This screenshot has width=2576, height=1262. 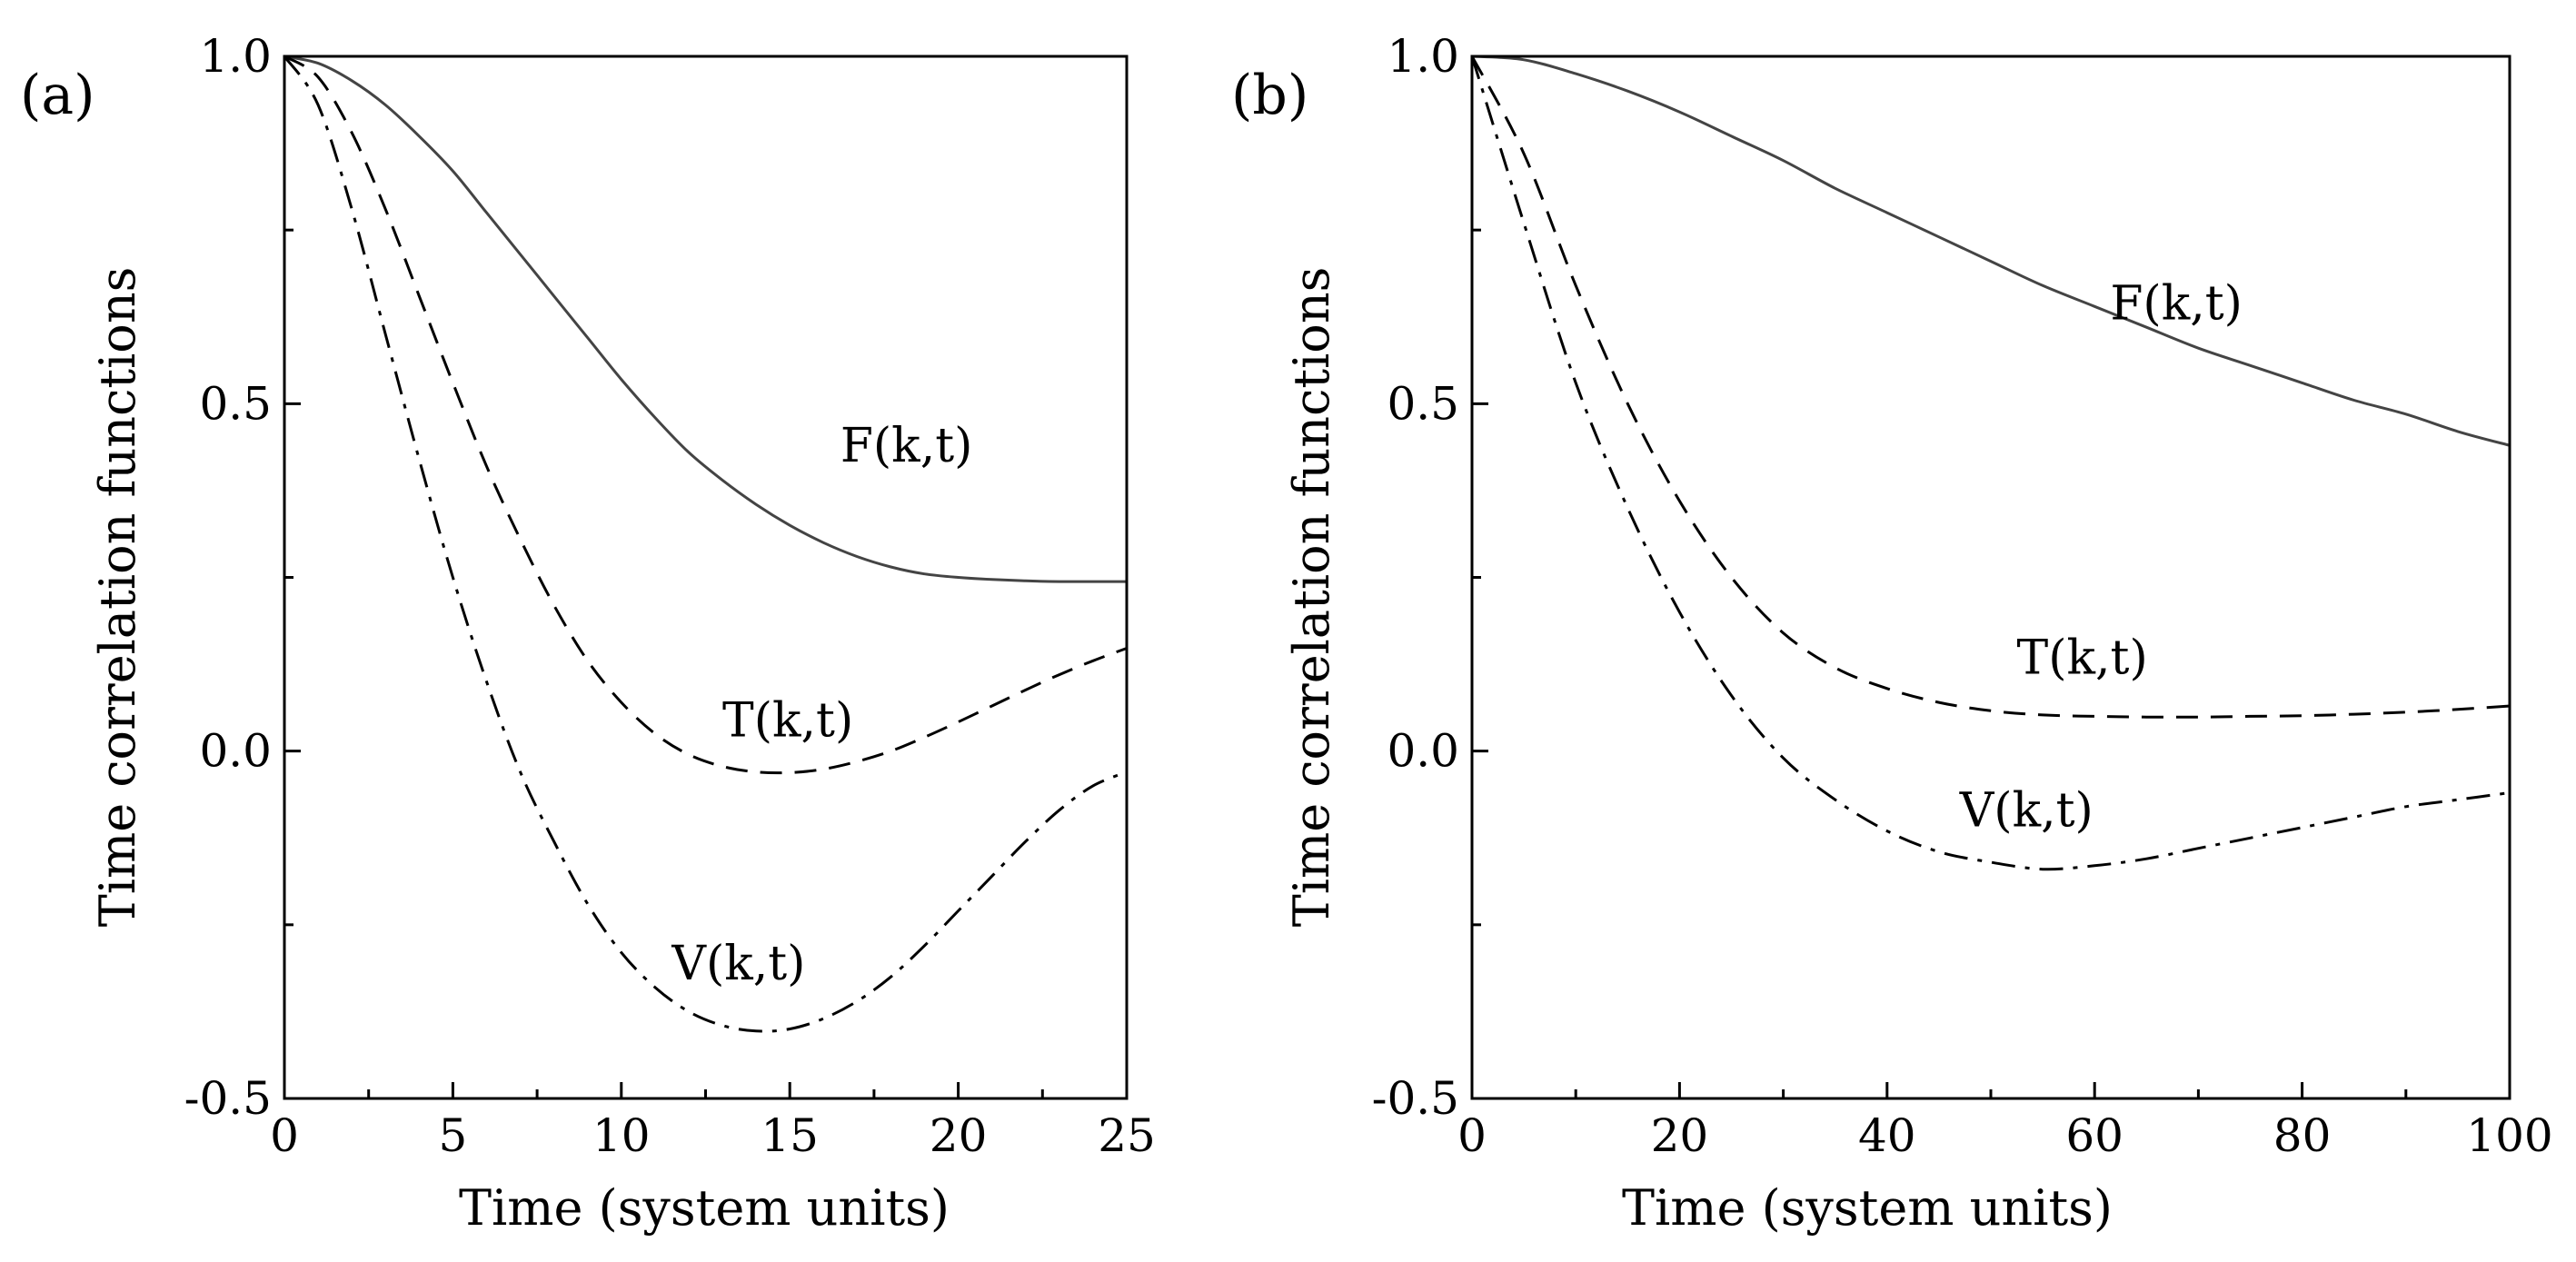 I want to click on x-tick-label-a: 10, so click(x=622, y=1135).